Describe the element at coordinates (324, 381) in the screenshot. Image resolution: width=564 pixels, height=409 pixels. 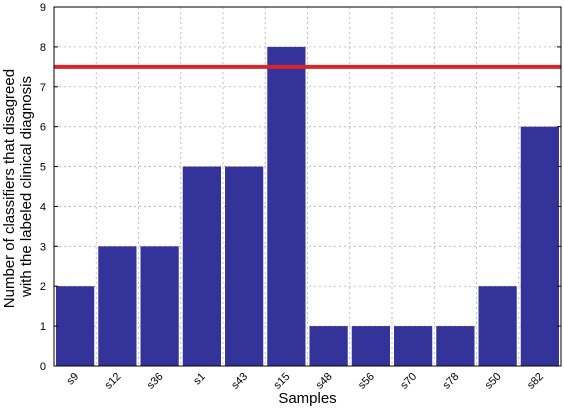
I see `x-tick-label-s48: s48` at that location.